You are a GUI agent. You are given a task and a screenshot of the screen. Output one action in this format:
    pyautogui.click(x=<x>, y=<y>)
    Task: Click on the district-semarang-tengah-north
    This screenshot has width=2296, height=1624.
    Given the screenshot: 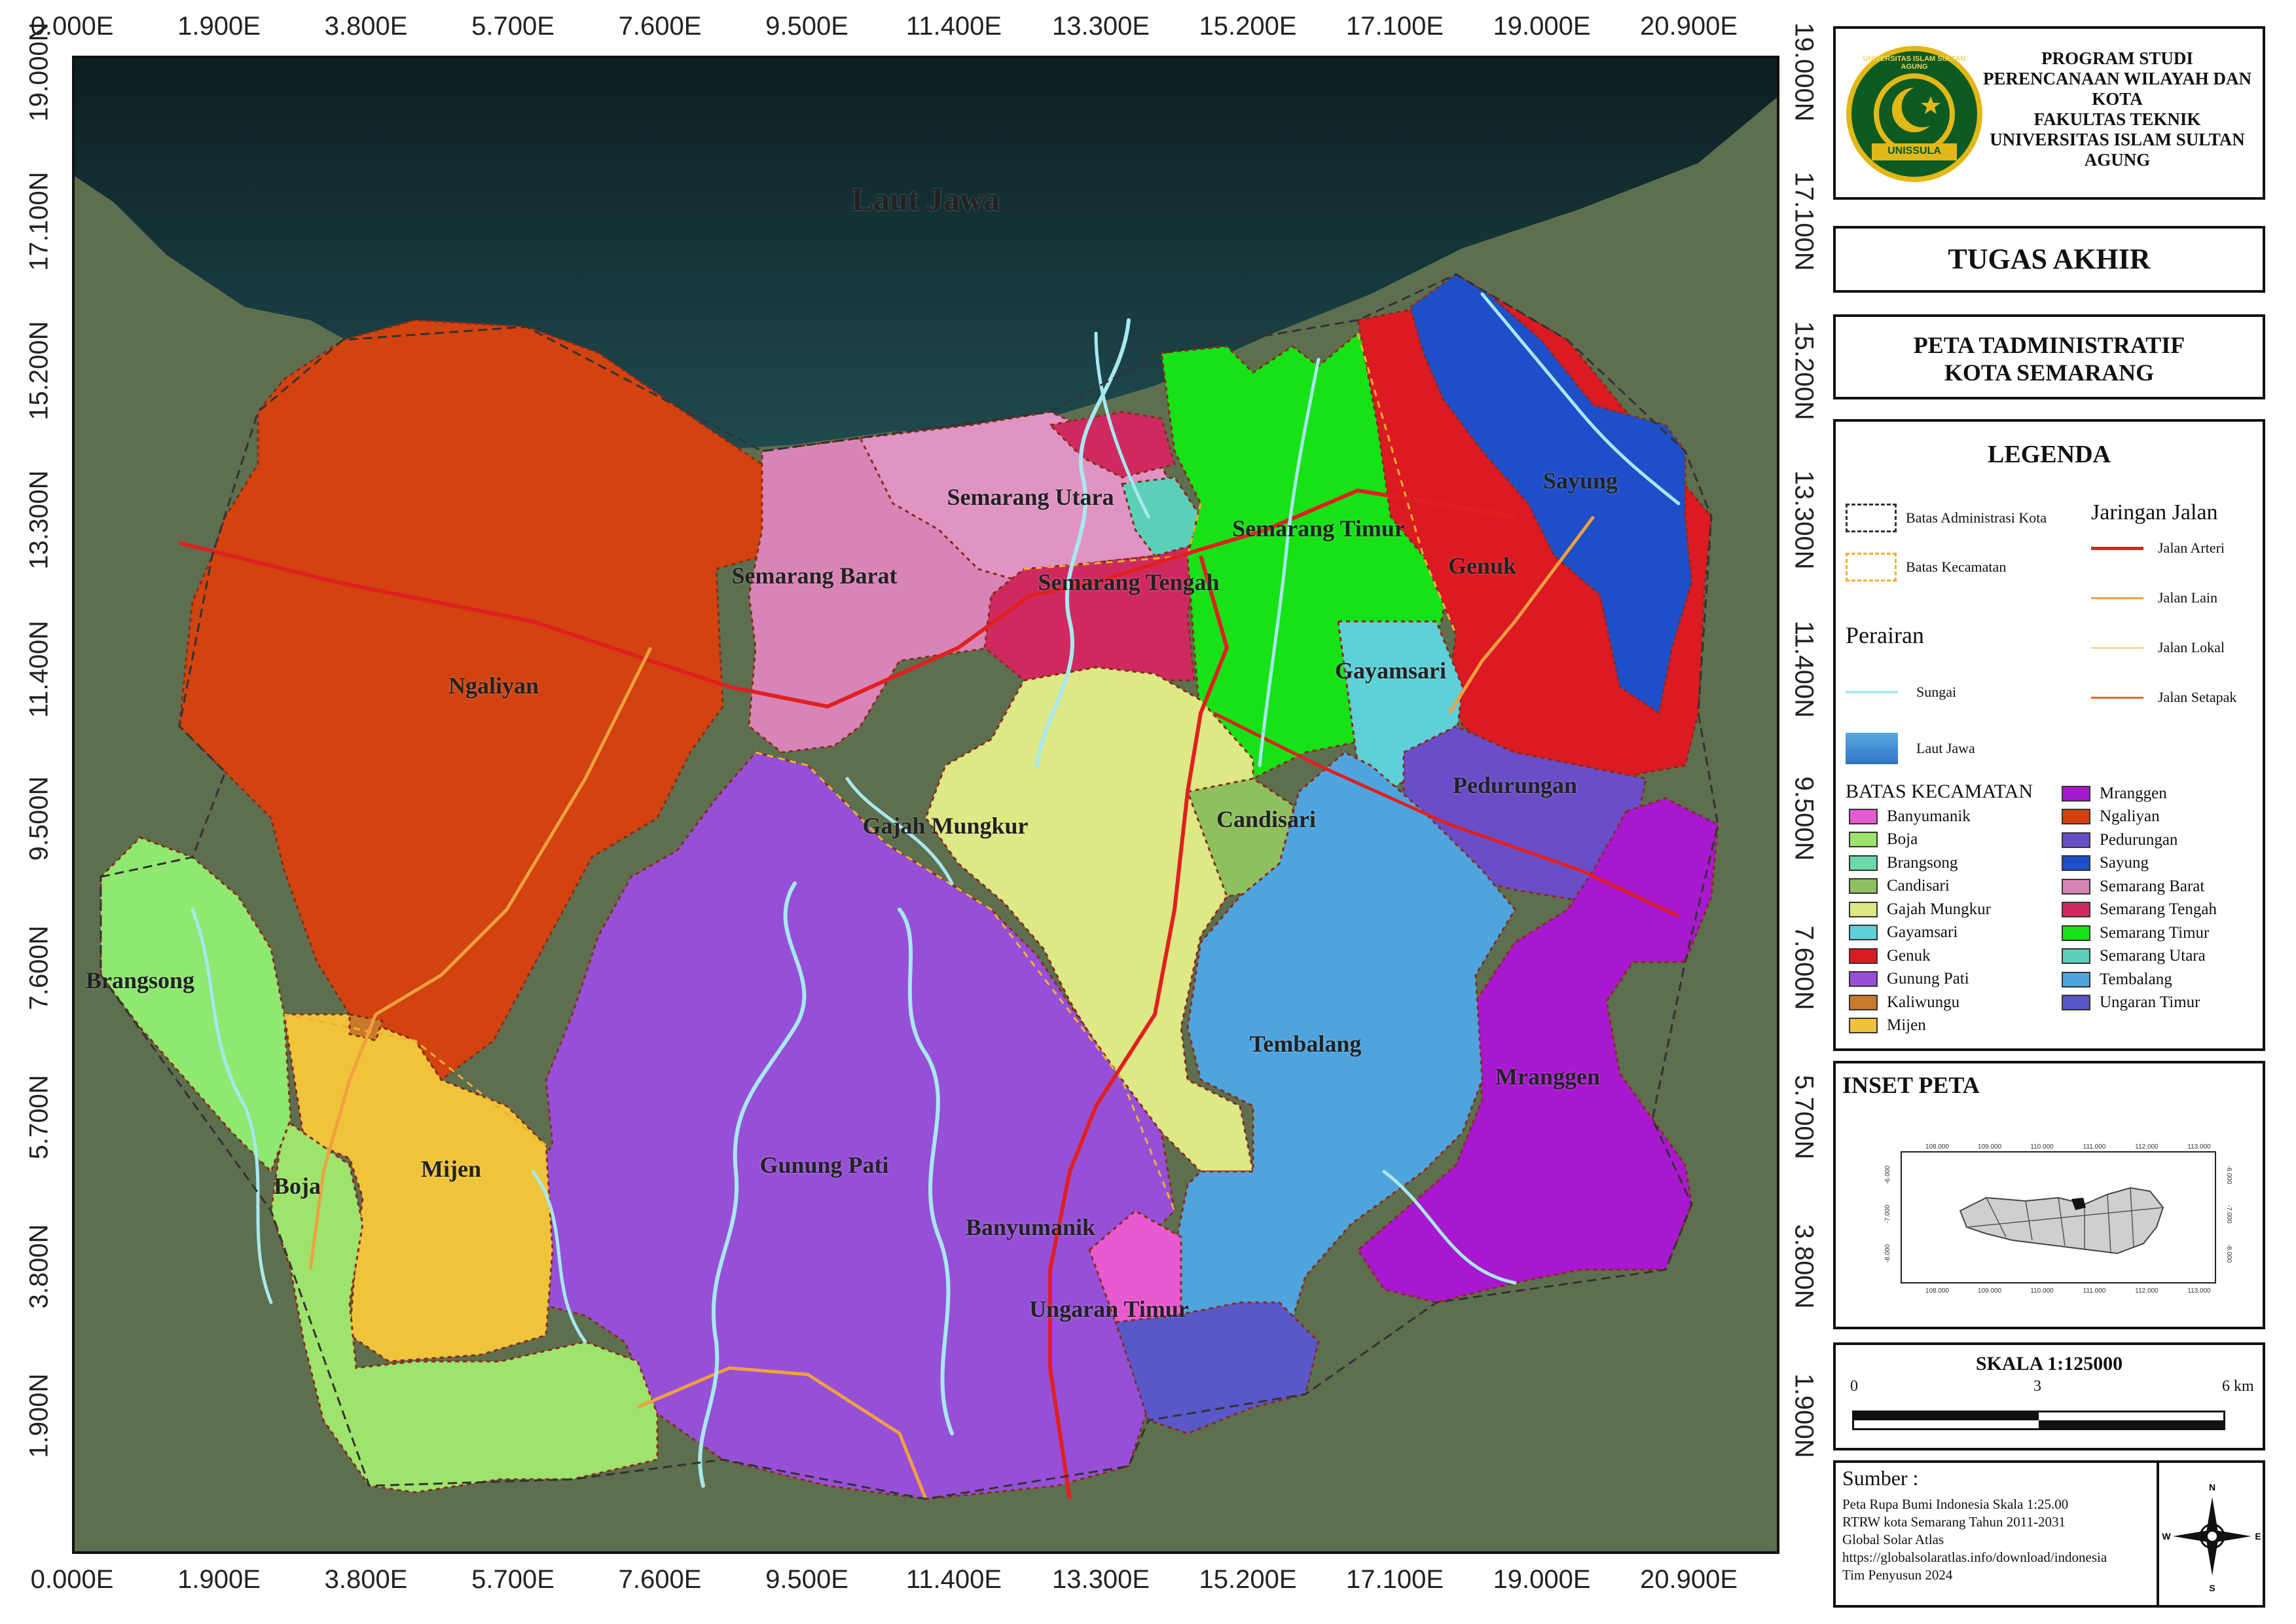 What is the action you would take?
    pyautogui.click(x=1112, y=445)
    